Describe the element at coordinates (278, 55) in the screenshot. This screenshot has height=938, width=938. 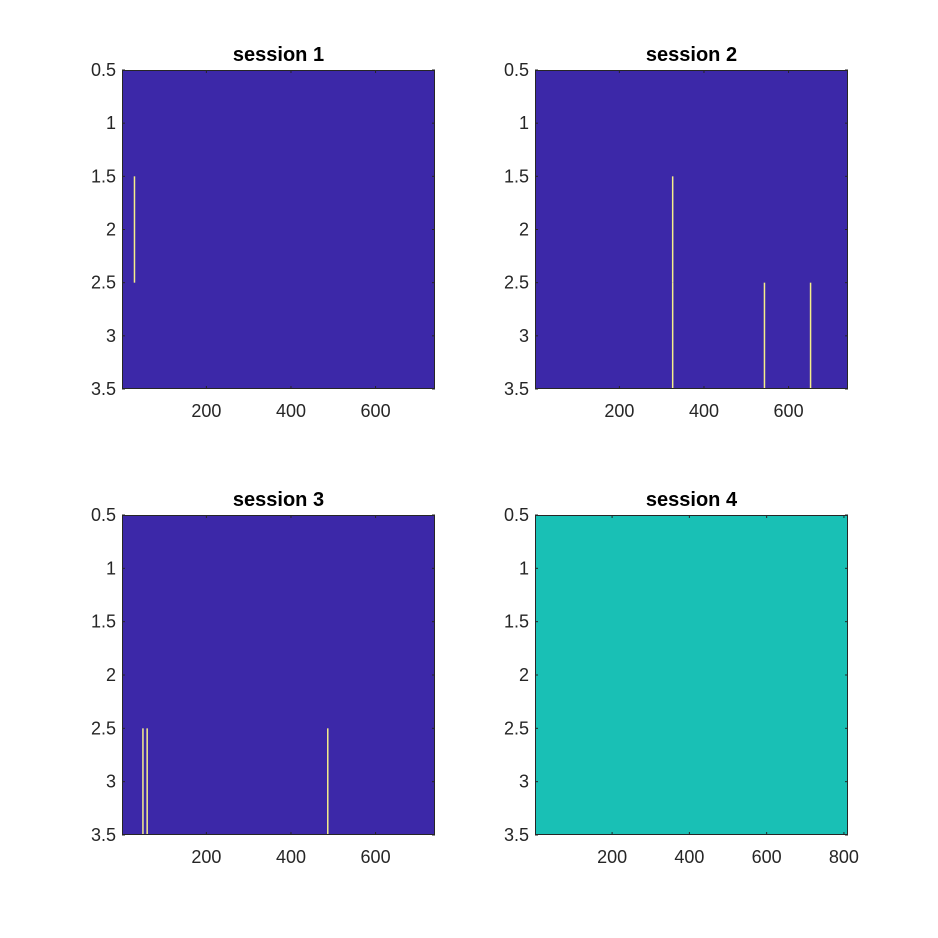
I see `subplot-title: session 1` at that location.